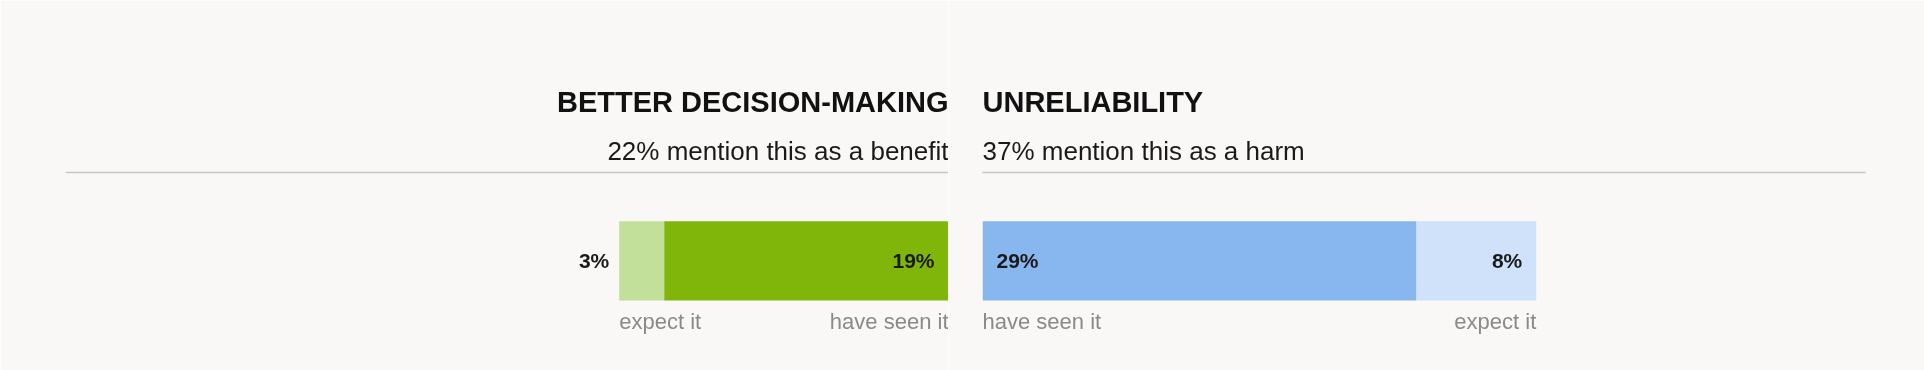 Image resolution: width=1924 pixels, height=370 pixels. What do you see at coordinates (1017, 261) in the screenshot?
I see `data-label: 29%` at bounding box center [1017, 261].